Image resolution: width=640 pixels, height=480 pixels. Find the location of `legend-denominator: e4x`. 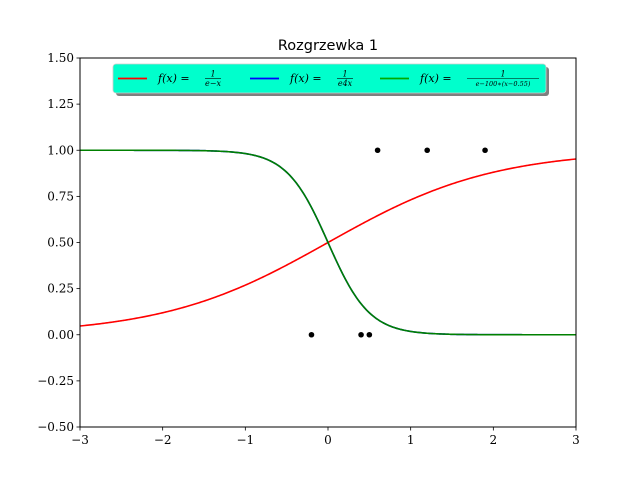

legend-denominator: e4x is located at coordinates (345, 83).